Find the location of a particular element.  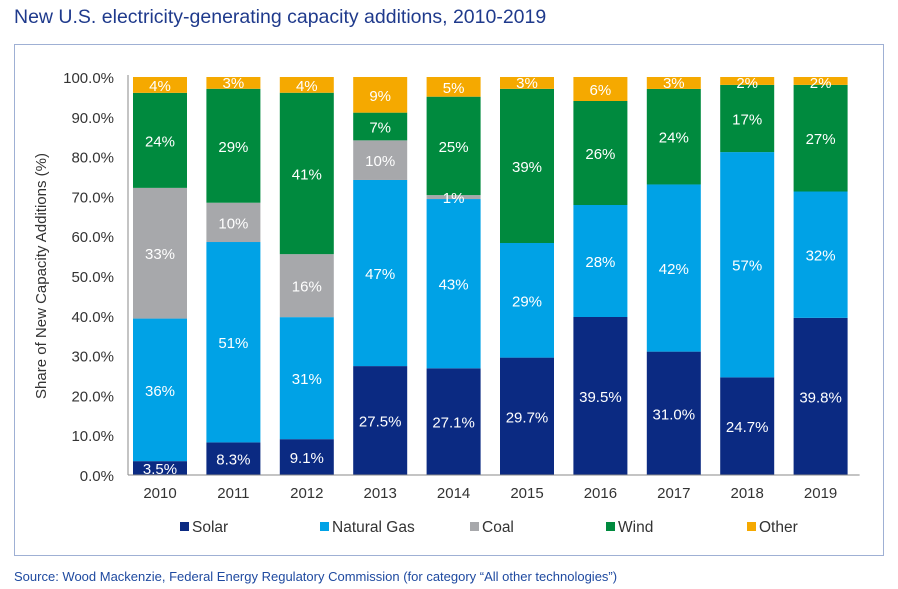

data-label: 25% is located at coordinates (454, 147).